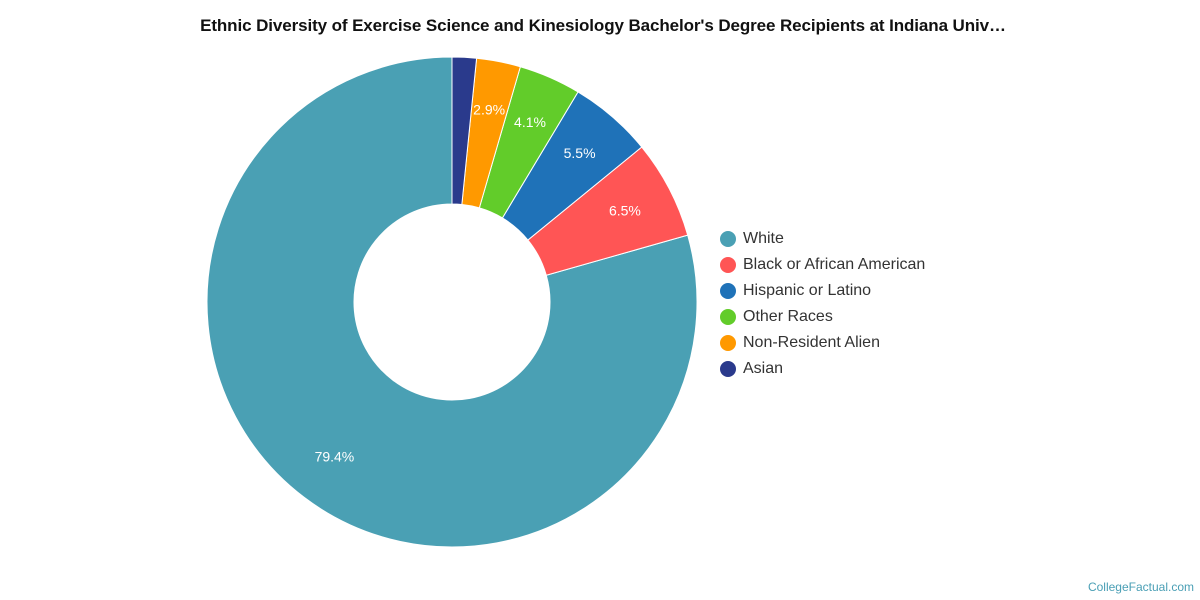 The image size is (1200, 600). Describe the element at coordinates (834, 264) in the screenshot. I see `legend-label: Black or African American` at that location.